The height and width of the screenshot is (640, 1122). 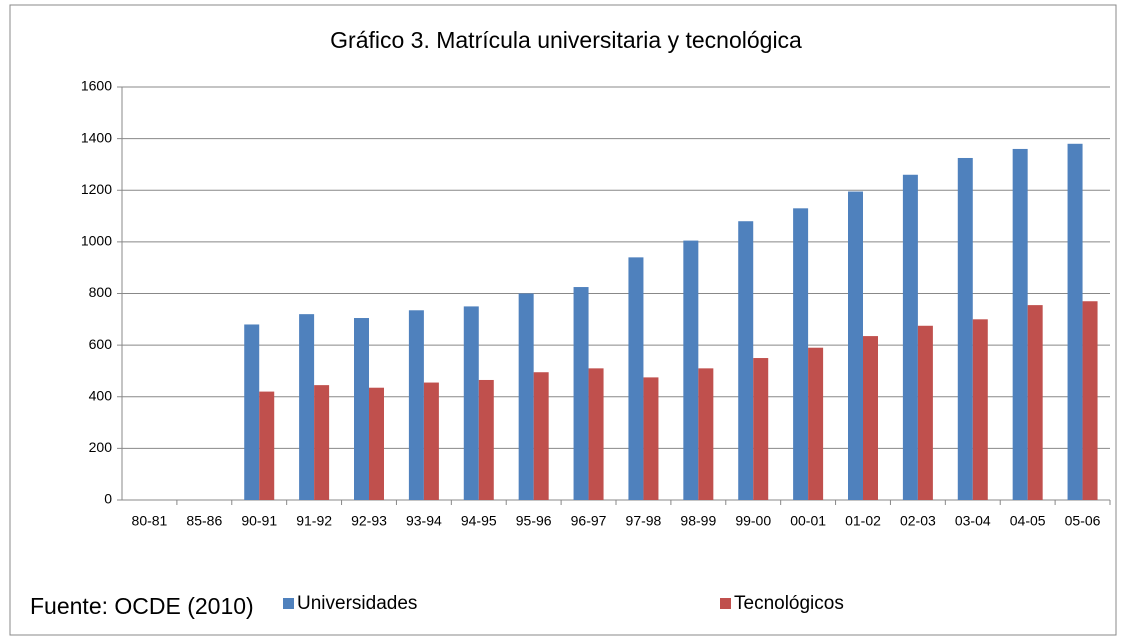 What do you see at coordinates (534, 521) in the screenshot?
I see `x-tick-label: 95-96` at bounding box center [534, 521].